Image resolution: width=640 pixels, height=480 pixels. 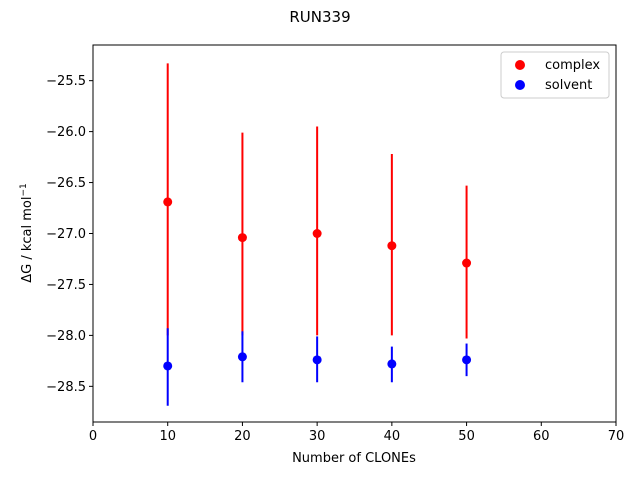 I want to click on x-tick-label: 20, so click(x=242, y=436).